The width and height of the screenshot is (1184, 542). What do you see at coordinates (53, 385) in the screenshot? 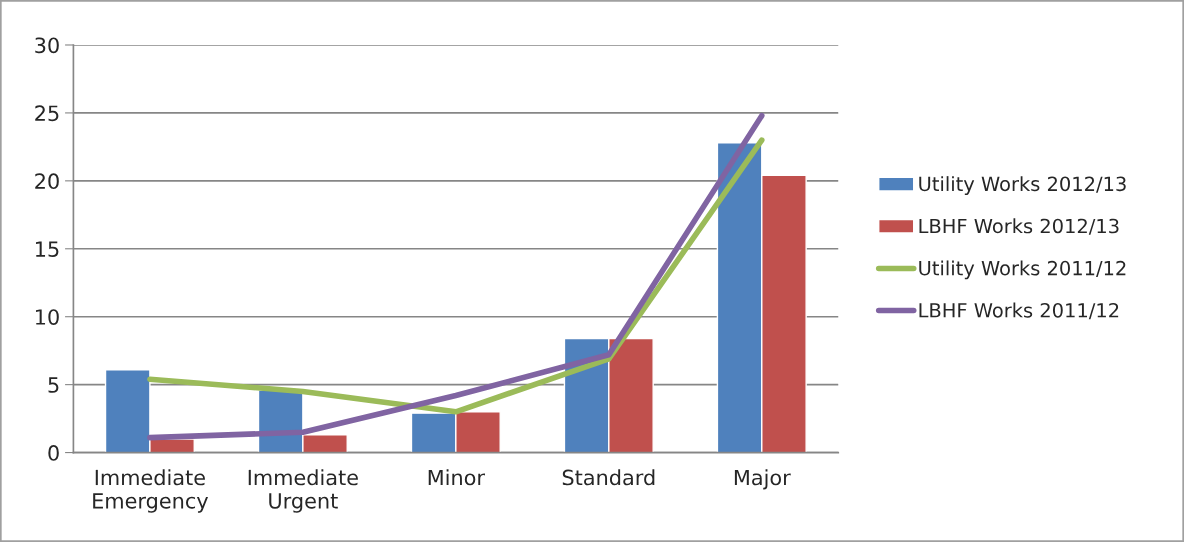
I see `y-tick-label: 5` at bounding box center [53, 385].